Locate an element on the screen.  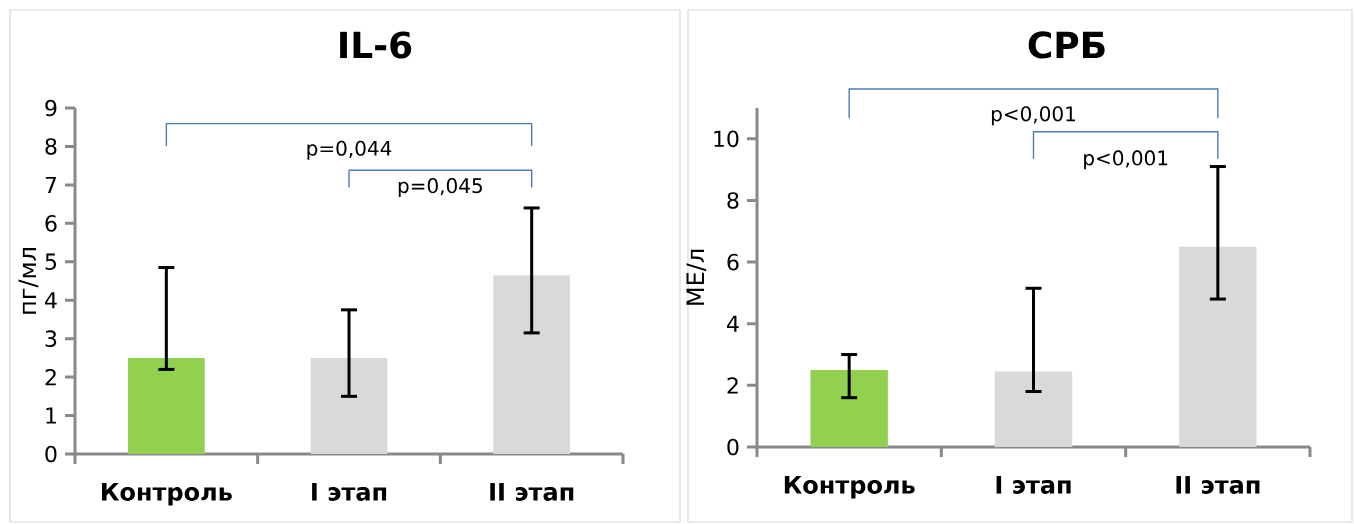
chart-title: IL-6 is located at coordinates (376, 45).